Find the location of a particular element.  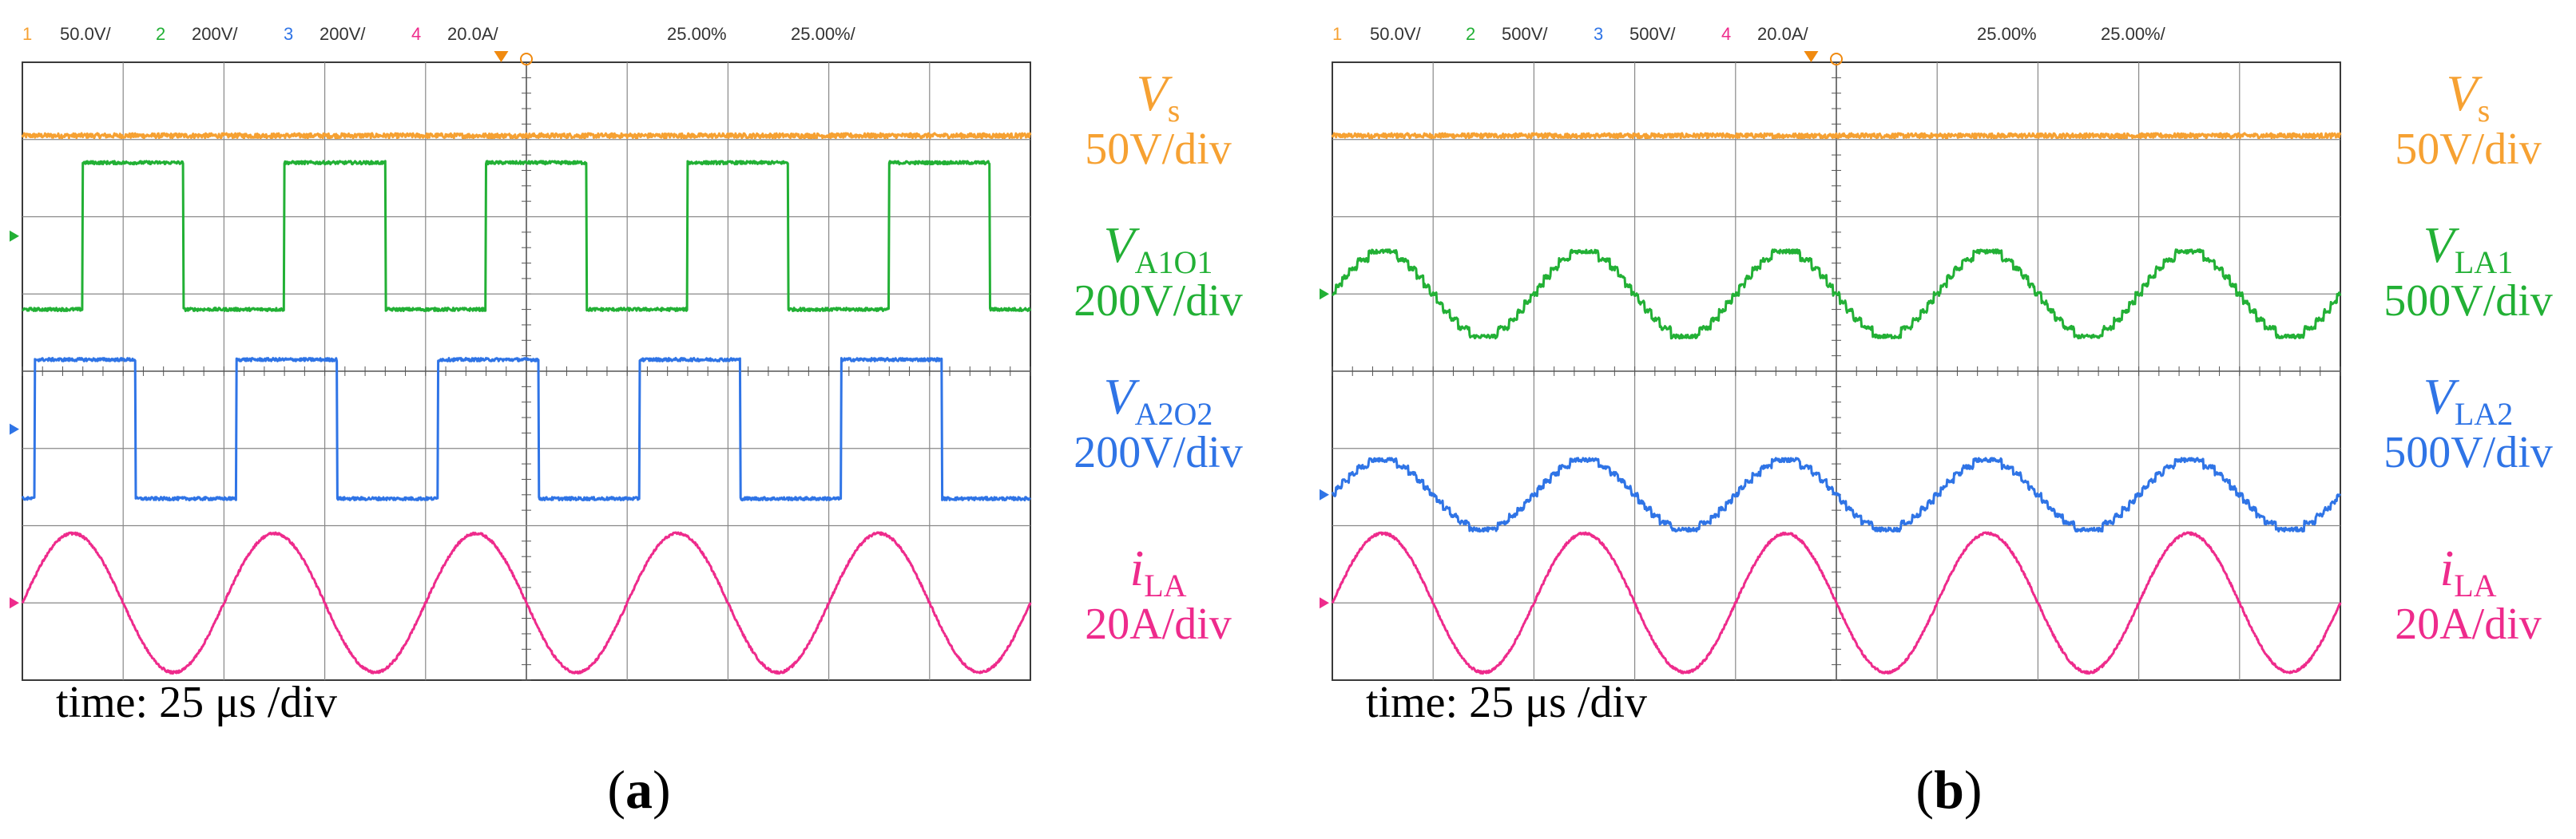

series-name: VA2O2 is located at coordinates (1158, 400).